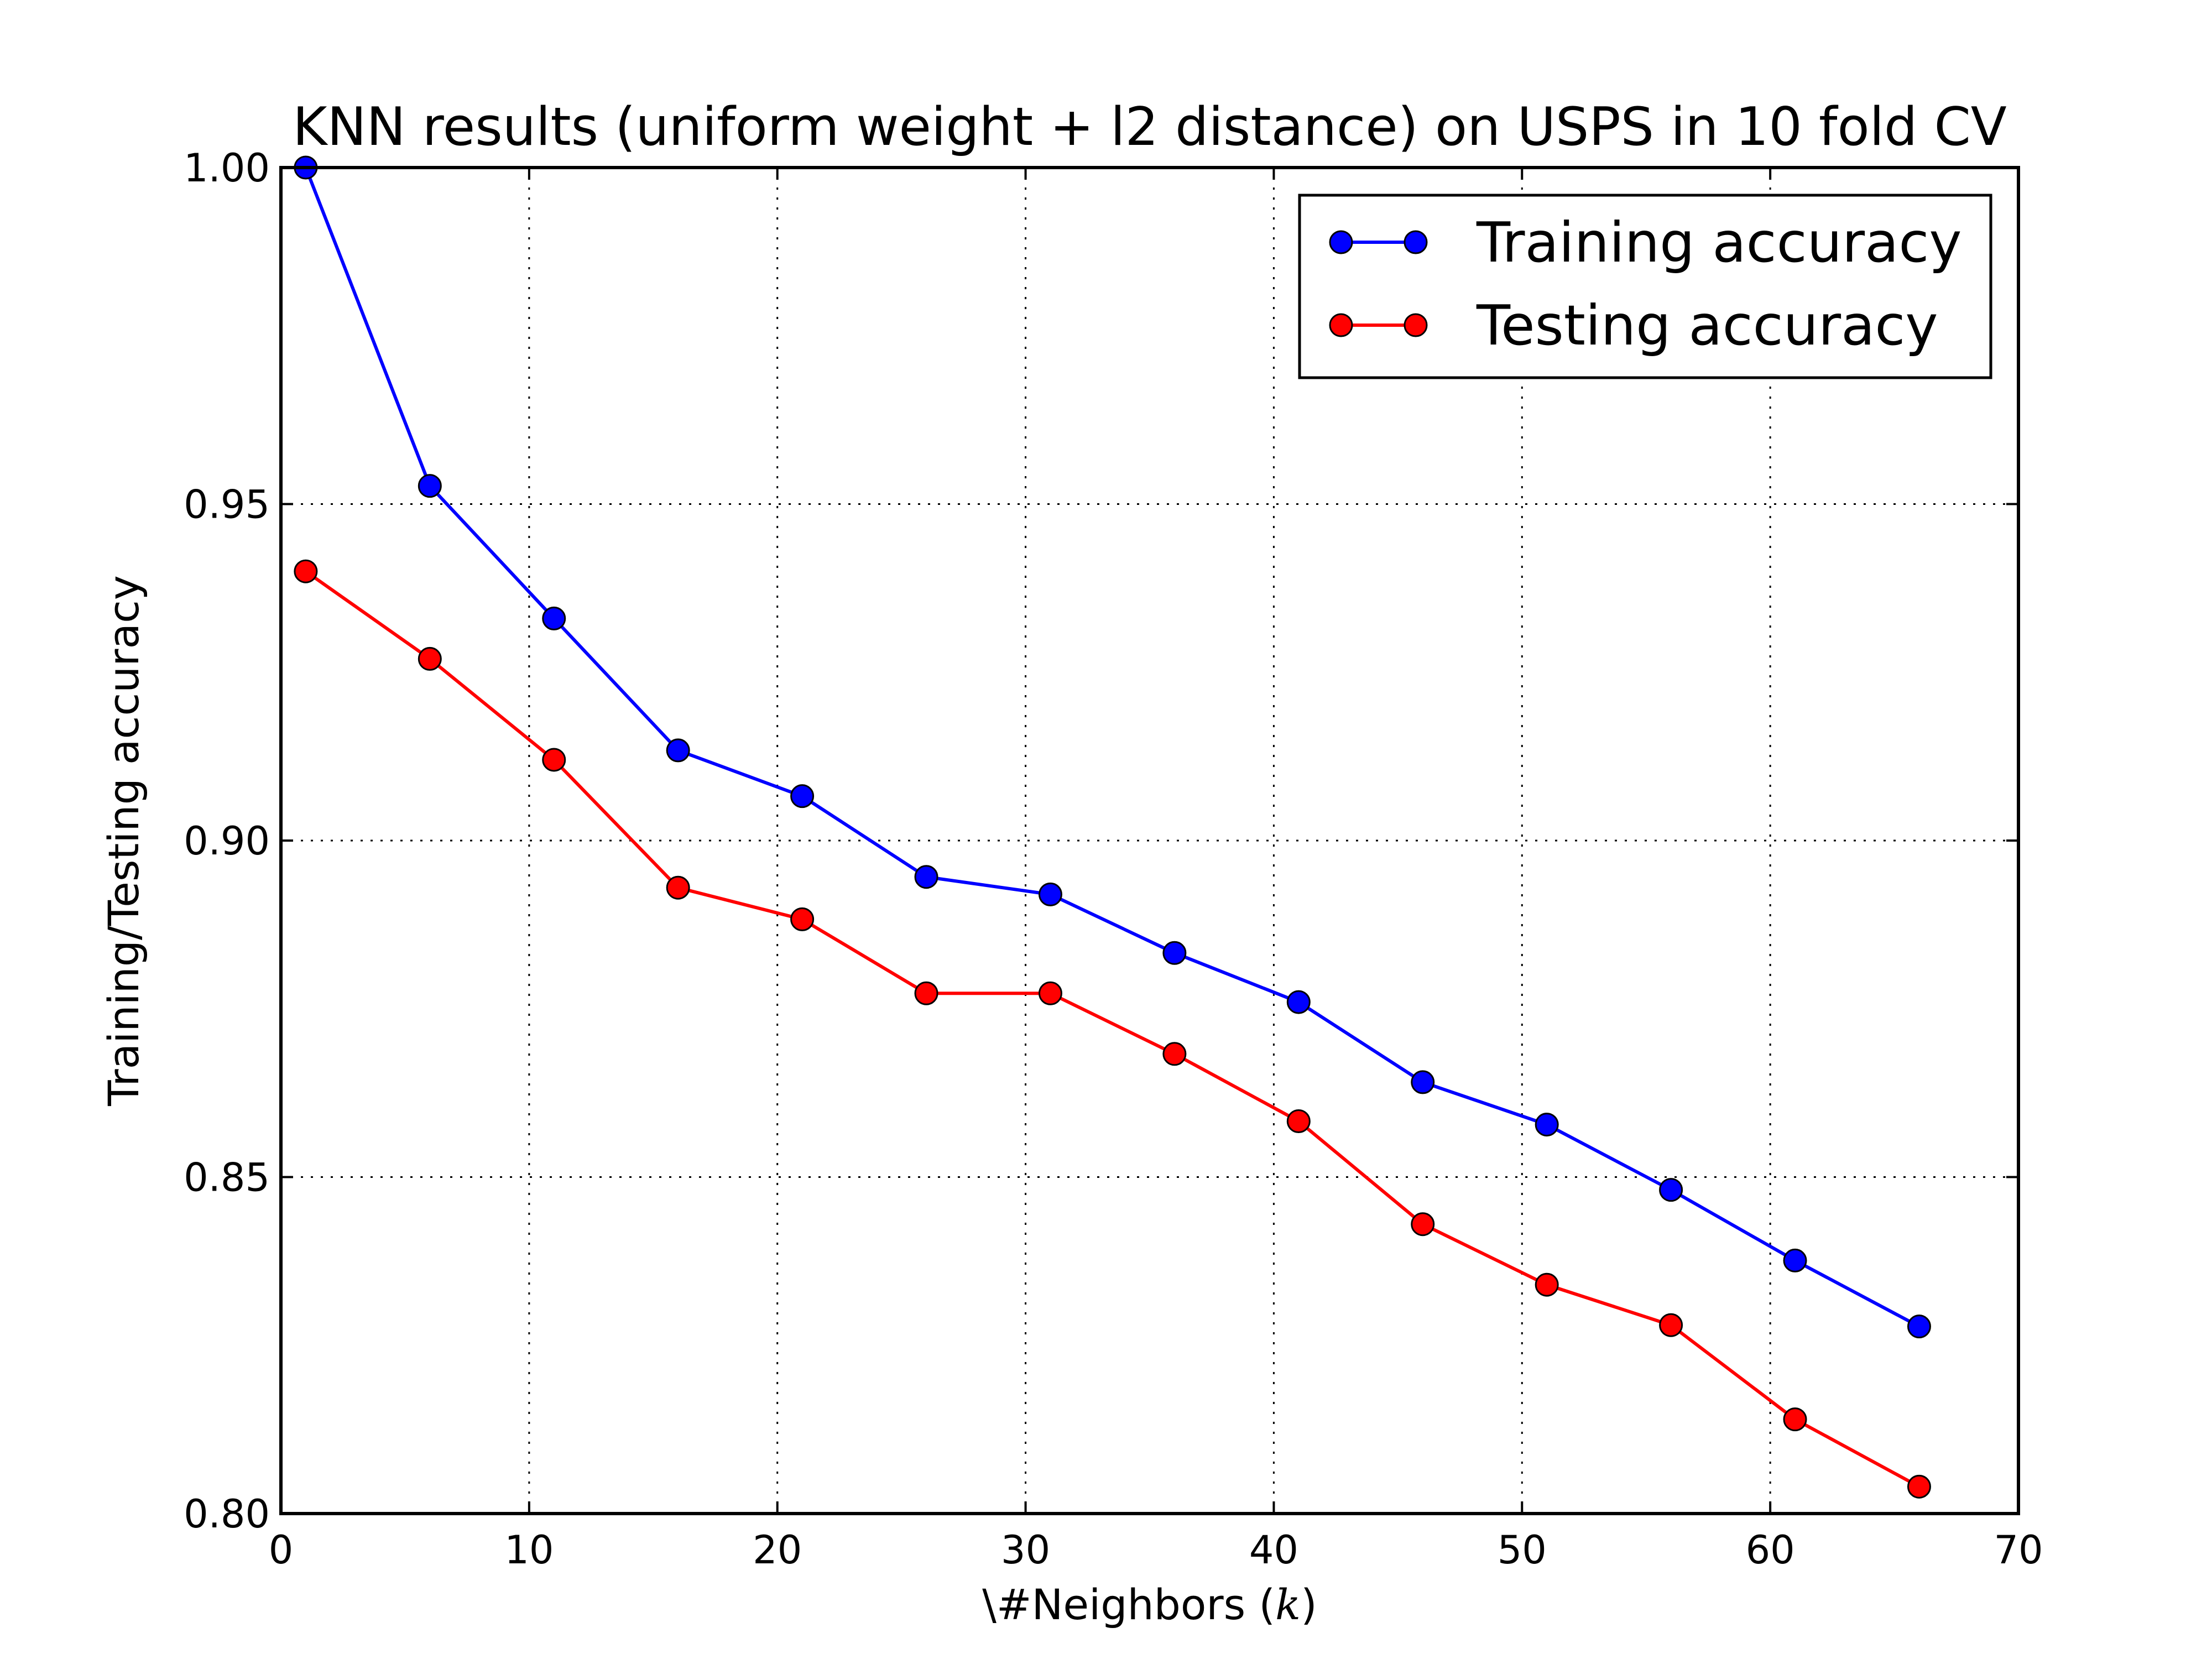 The width and height of the screenshot is (2212, 1659). Describe the element at coordinates (778, 1550) in the screenshot. I see `x-tick-label: 20` at that location.